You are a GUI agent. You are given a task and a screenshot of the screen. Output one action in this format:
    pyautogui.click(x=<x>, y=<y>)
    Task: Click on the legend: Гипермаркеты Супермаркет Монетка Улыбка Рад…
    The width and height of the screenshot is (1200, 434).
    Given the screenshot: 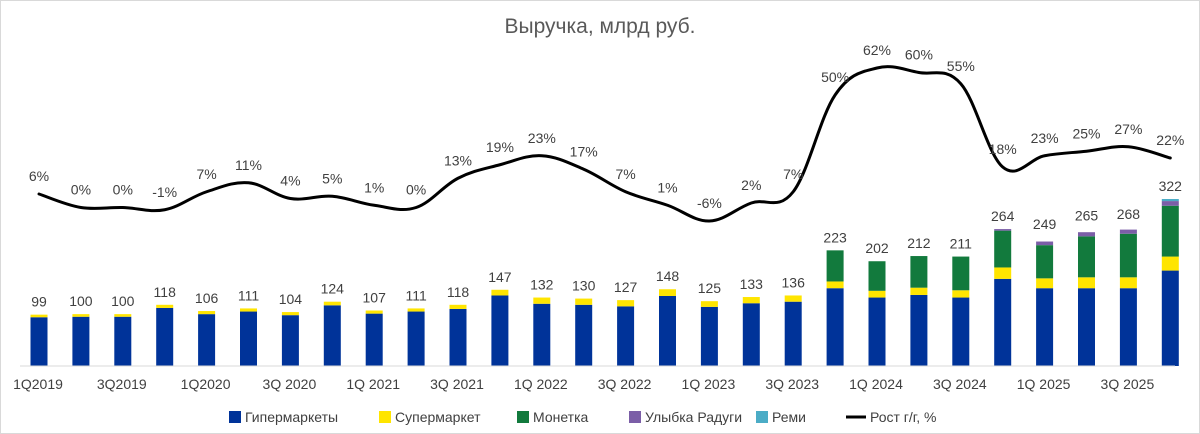 What is the action you would take?
    pyautogui.click(x=582, y=417)
    